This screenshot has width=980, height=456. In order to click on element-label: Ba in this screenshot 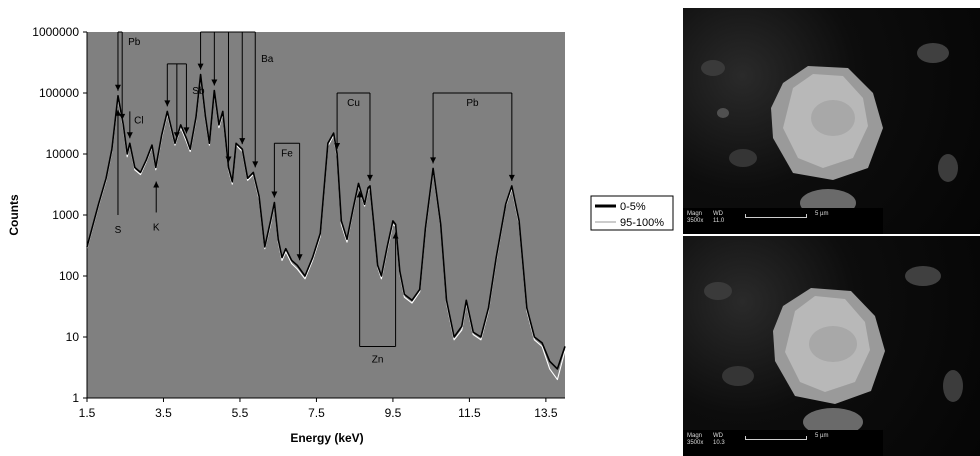, I will do `click(267, 59)`.